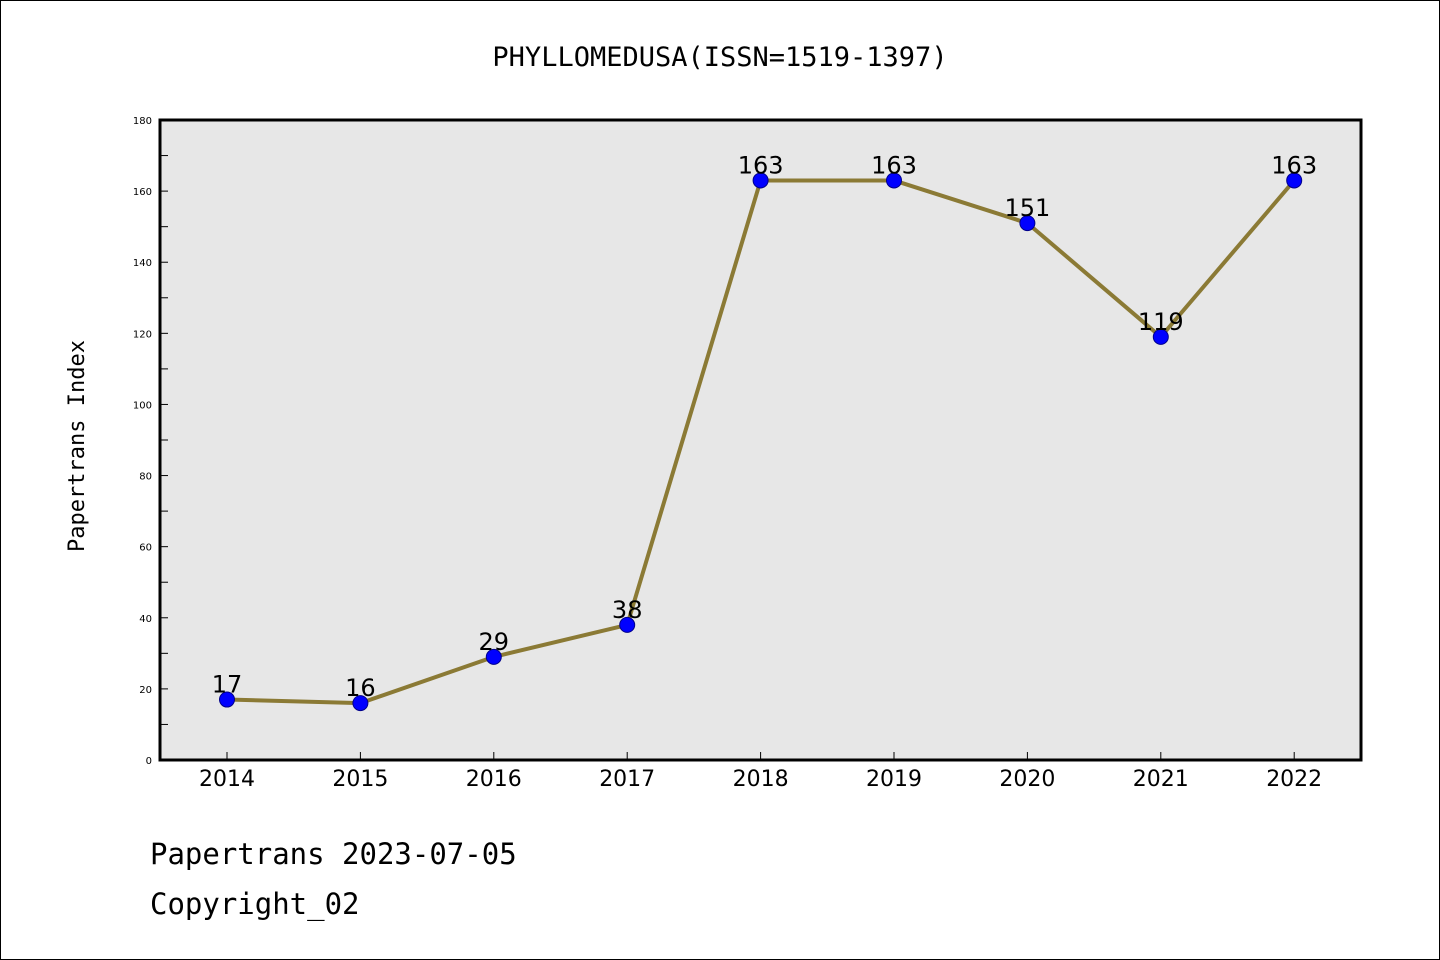 The height and width of the screenshot is (960, 1440). Describe the element at coordinates (333, 854) in the screenshot. I see `footer-date-line: Papertrans 2023-07-05` at that location.